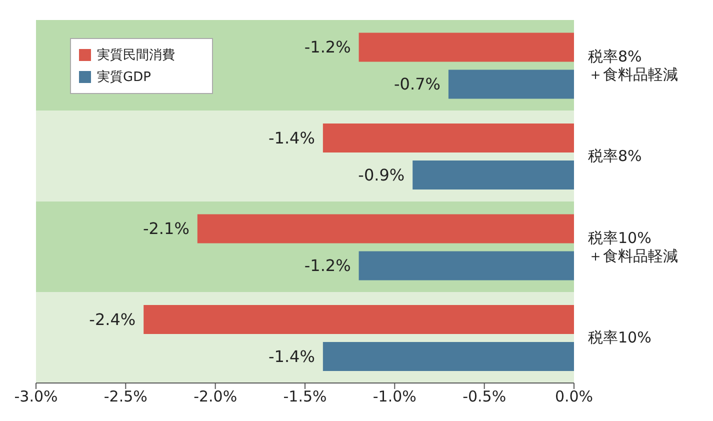 Image resolution: width=713 pixels, height=421 pixels. What do you see at coordinates (36, 397) in the screenshot?
I see `x-tick-label: -3.0%` at bounding box center [36, 397].